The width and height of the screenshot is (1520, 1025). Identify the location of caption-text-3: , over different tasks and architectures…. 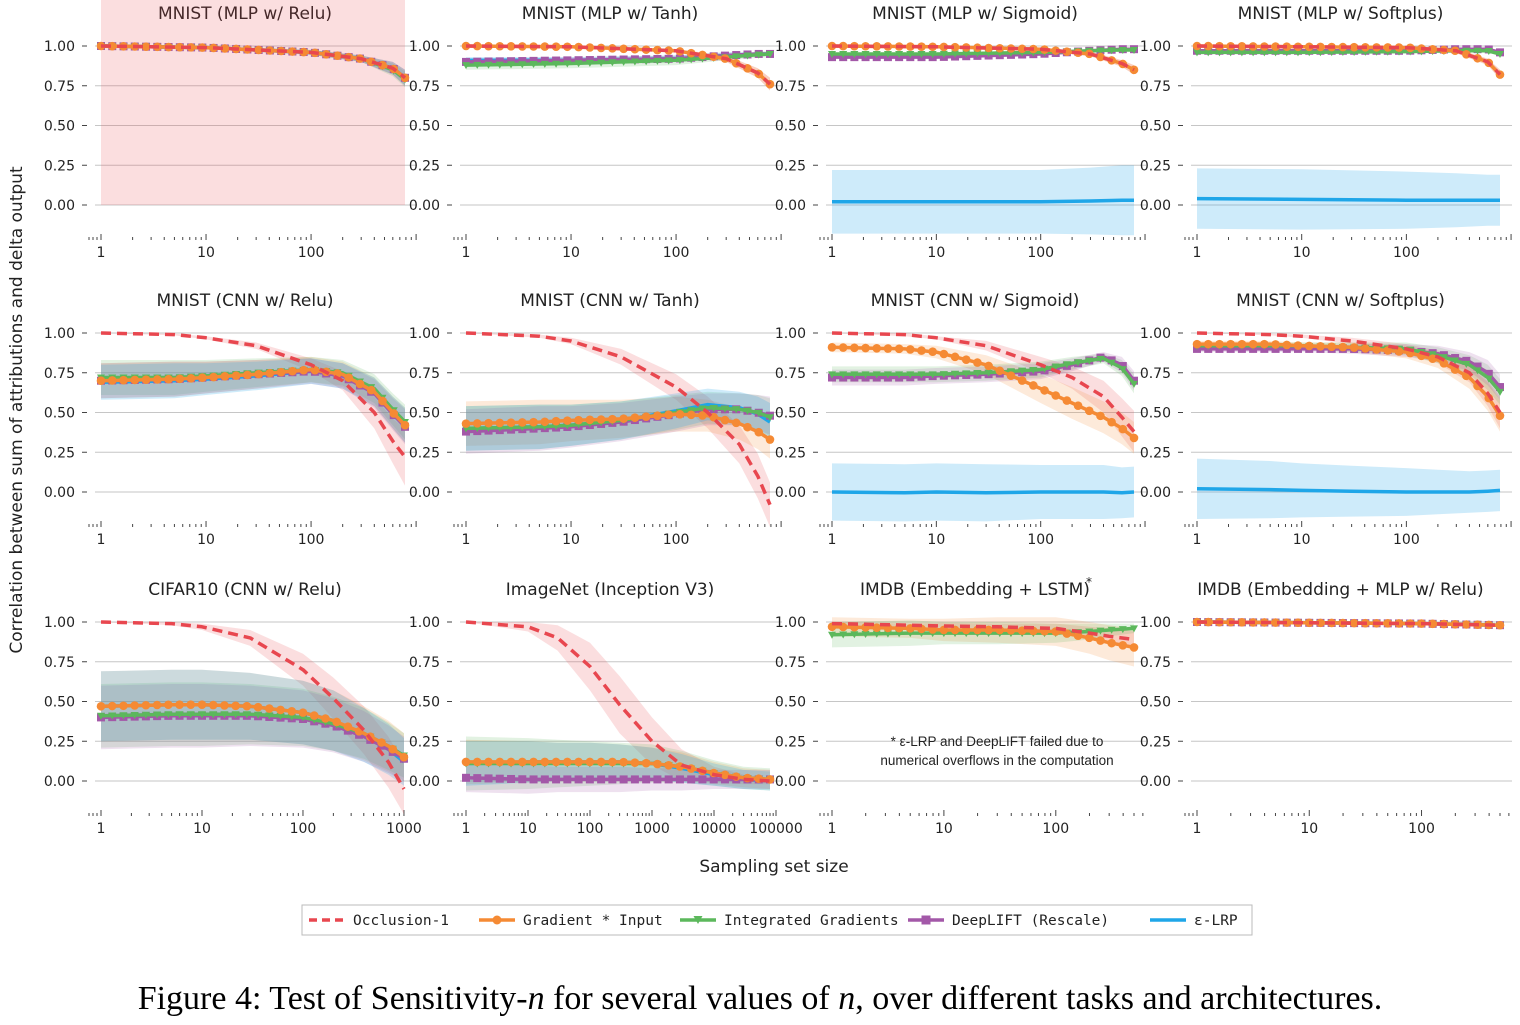
(1119, 998).